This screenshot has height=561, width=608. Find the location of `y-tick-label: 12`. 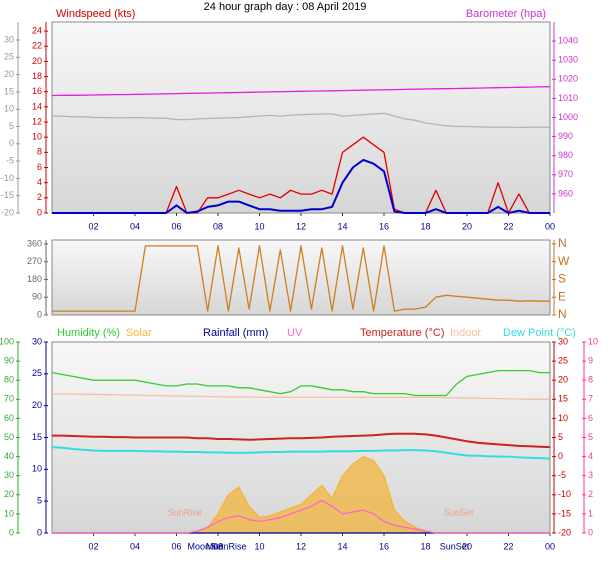

y-tick-label: 12 is located at coordinates (37, 121).